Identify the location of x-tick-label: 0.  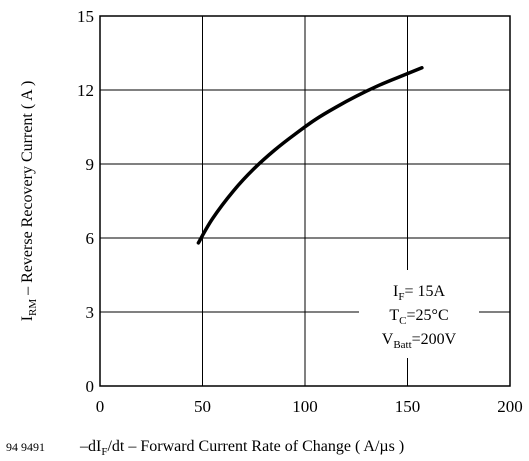
(100, 406).